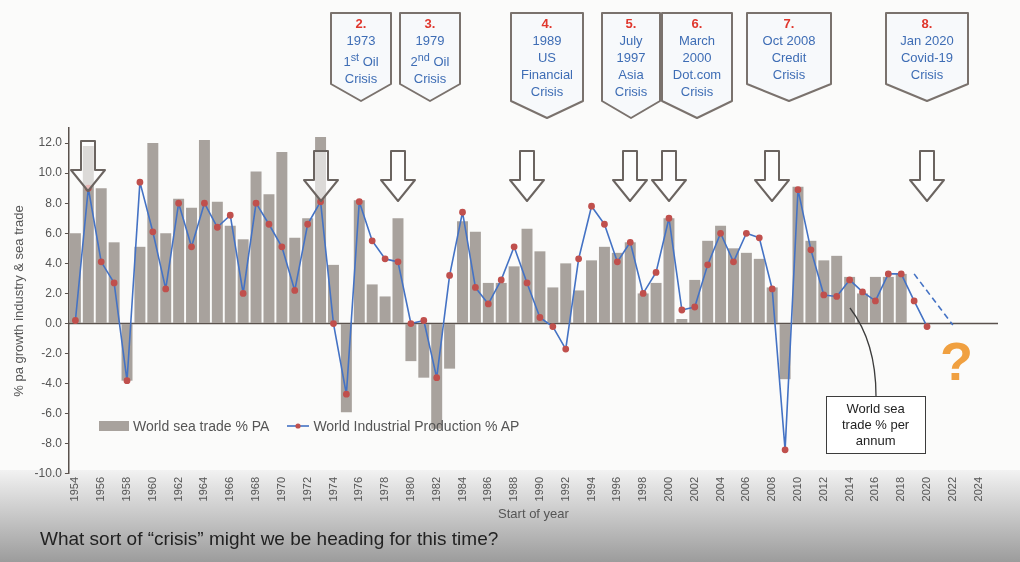 This screenshot has width=1020, height=562. What do you see at coordinates (54, 262) in the screenshot?
I see `y-tick-label: 4.0` at bounding box center [54, 262].